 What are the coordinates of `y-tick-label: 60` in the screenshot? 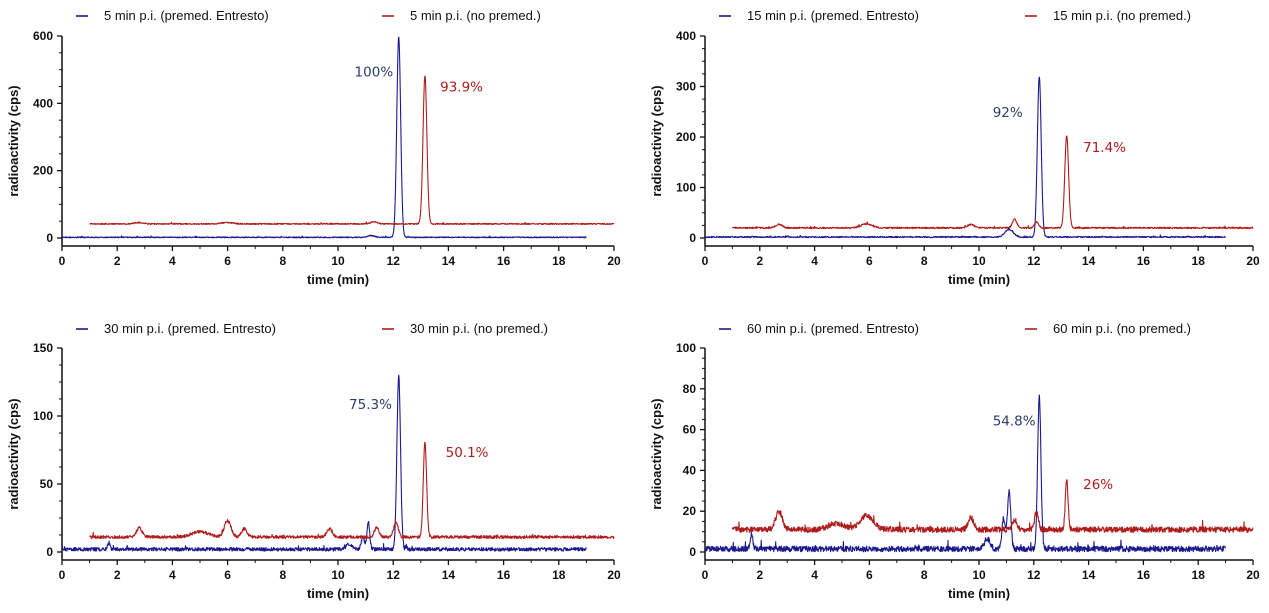 It's located at (690, 430).